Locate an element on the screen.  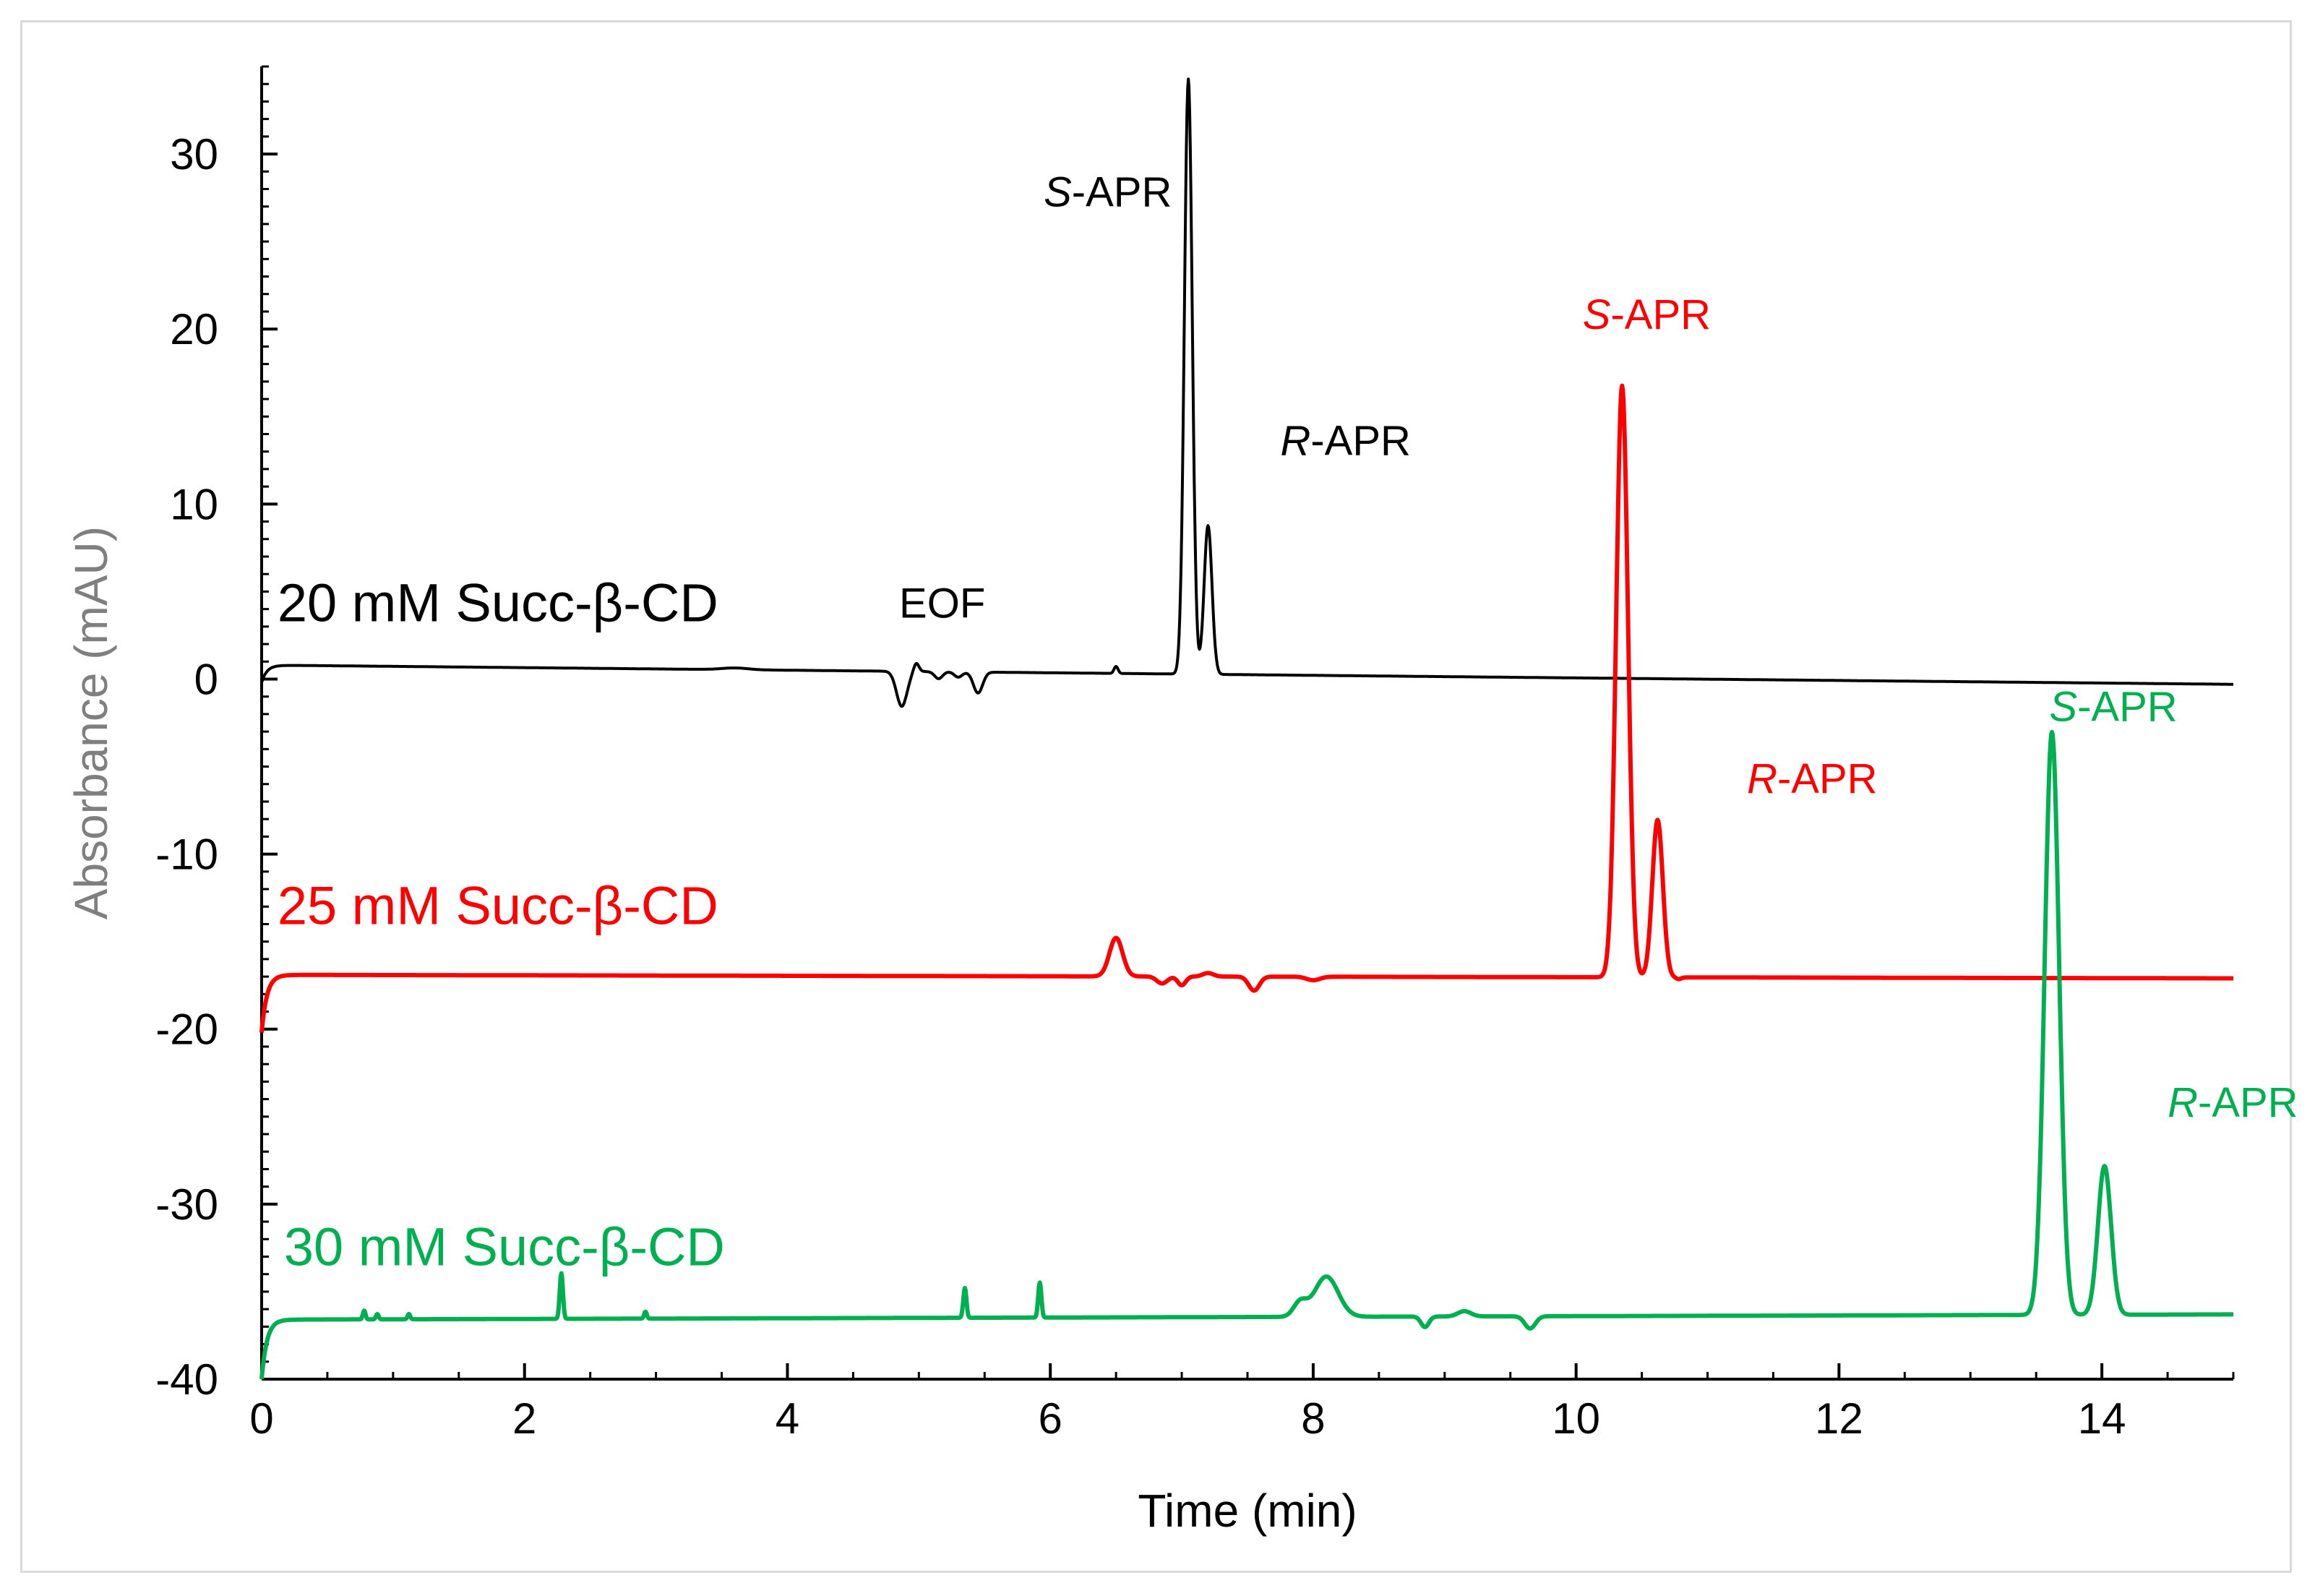
peak-annotation: EOF is located at coordinates (942, 603).